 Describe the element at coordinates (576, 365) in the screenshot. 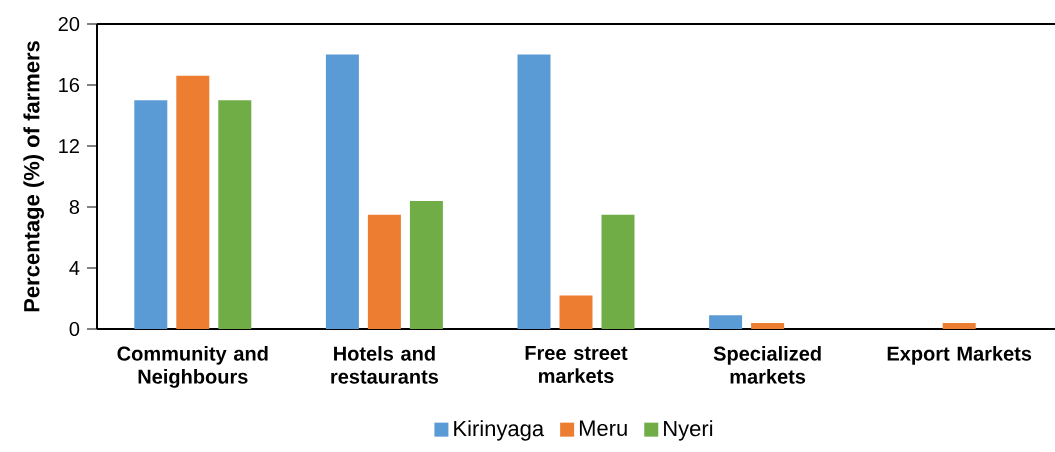

I see `x-tick-label: Free street markets` at that location.